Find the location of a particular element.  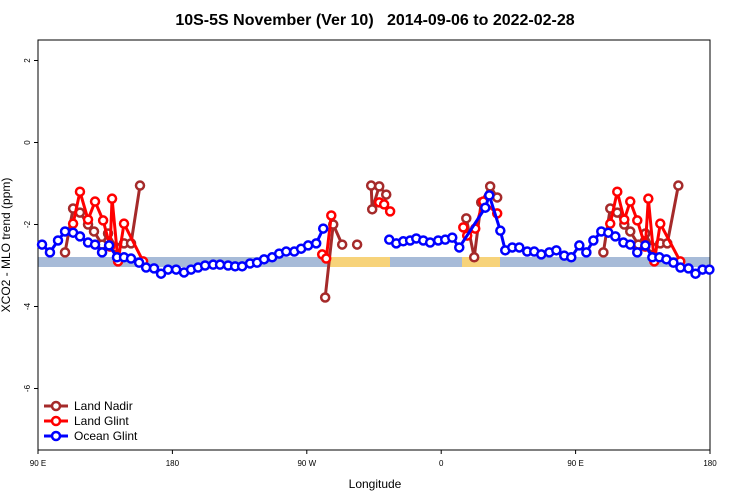

y-tick-label: 2 is located at coordinates (27, 60).